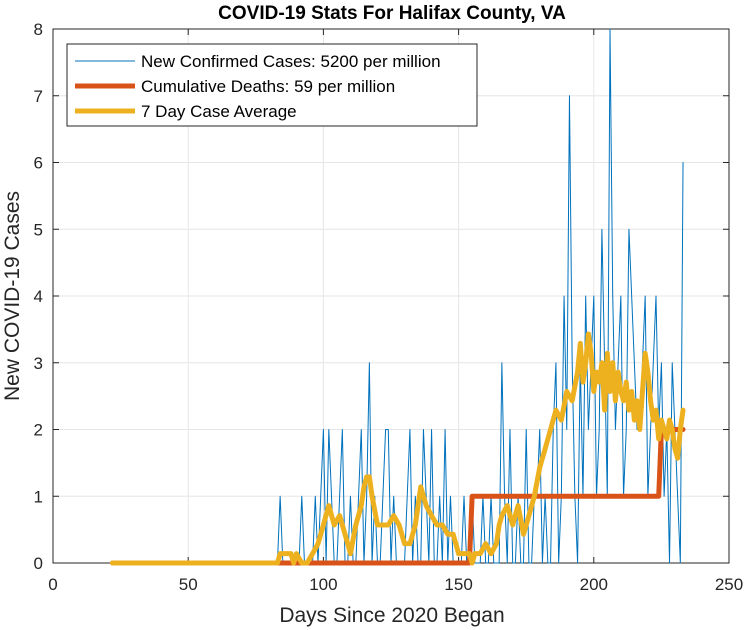 This screenshot has width=749, height=630. Describe the element at coordinates (458, 584) in the screenshot. I see `x-tick-label: 150` at that location.